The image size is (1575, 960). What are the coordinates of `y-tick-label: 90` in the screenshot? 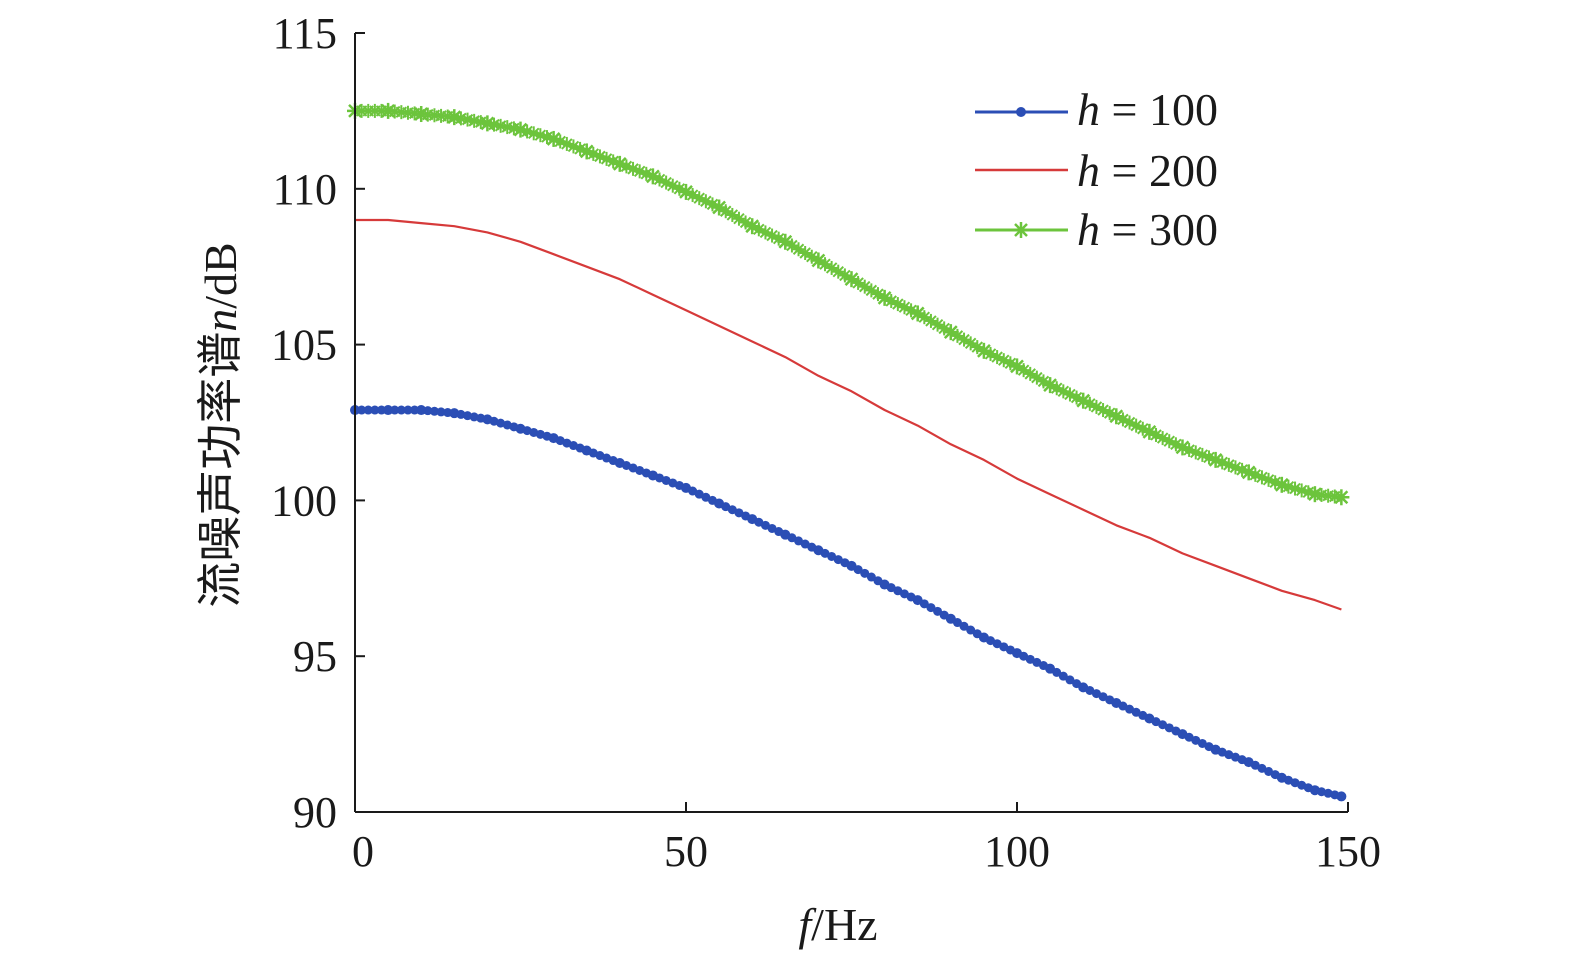 It's located at (315, 812).